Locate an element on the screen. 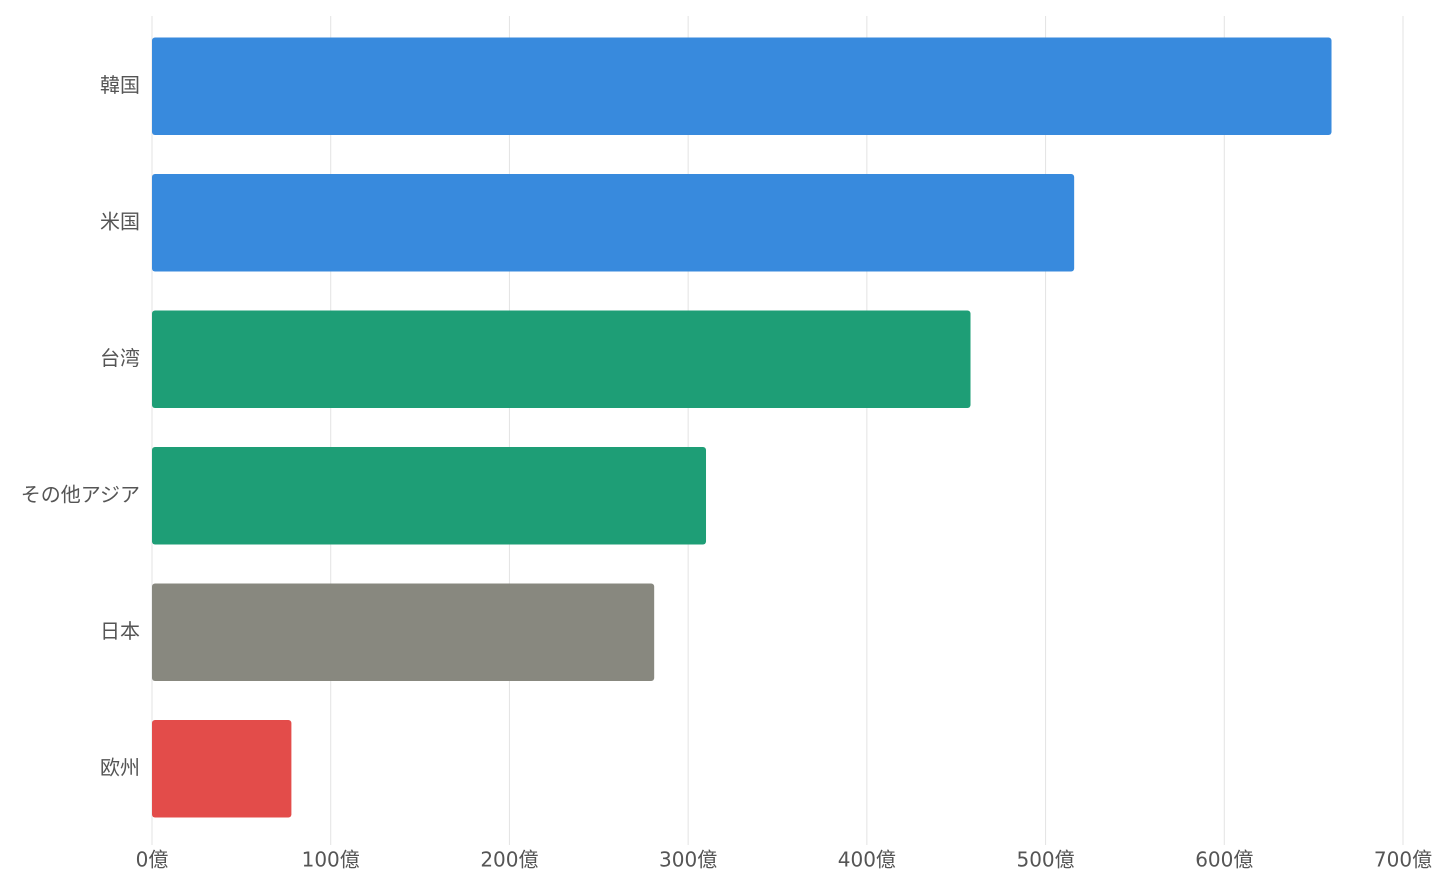 This screenshot has height=880, width=1440. x-tick-label: 0億 is located at coordinates (152, 860).